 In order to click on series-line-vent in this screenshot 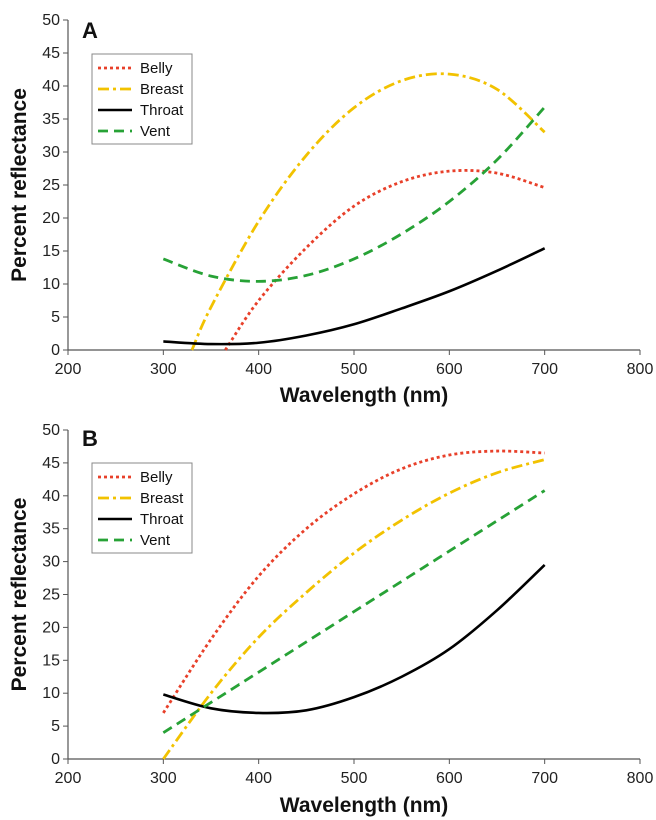, I will do `click(354, 194)`.